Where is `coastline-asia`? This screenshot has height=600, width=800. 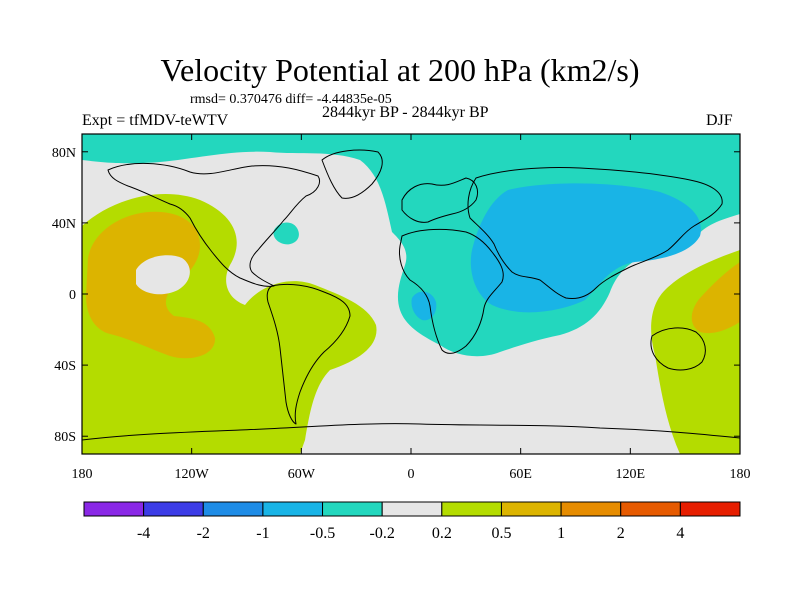 coastline-asia is located at coordinates (595, 232).